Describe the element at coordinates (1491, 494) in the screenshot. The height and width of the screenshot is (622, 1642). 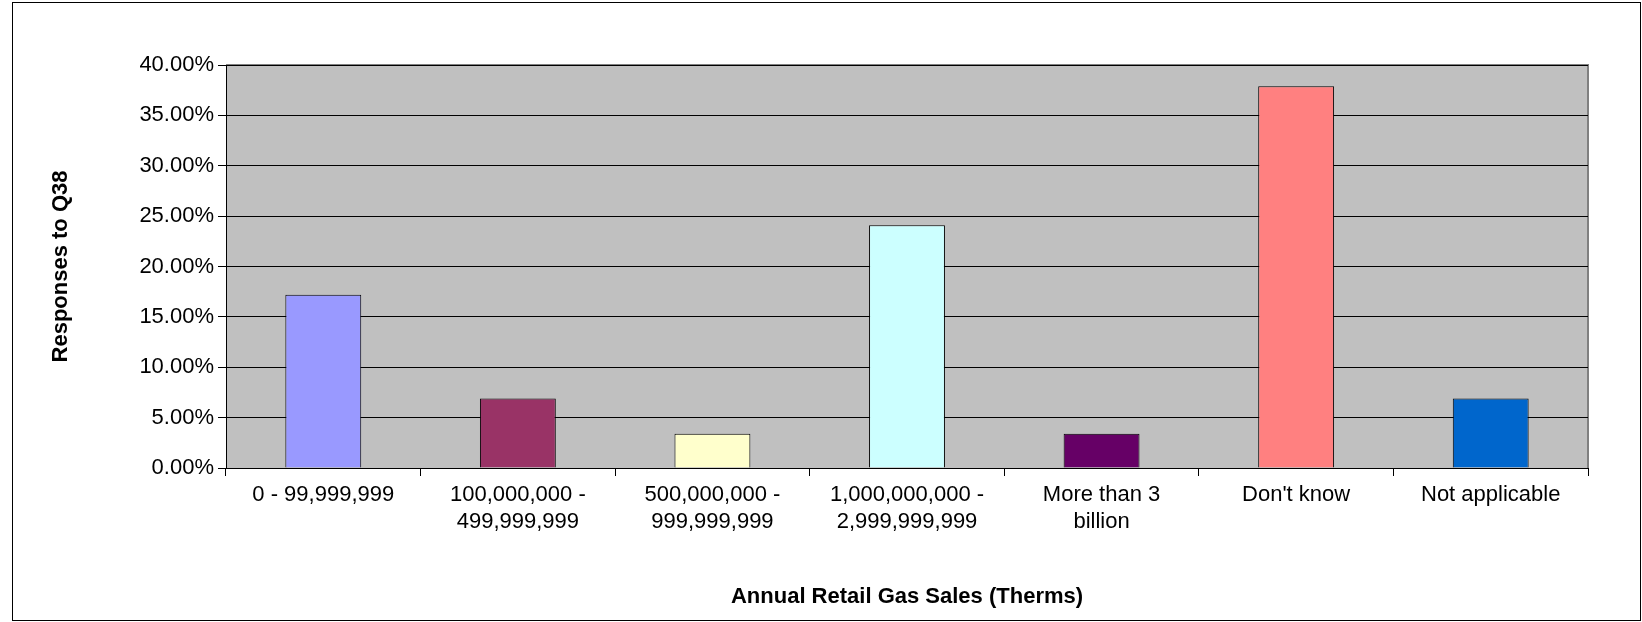
I see `x-tick-label: Not applicable` at that location.